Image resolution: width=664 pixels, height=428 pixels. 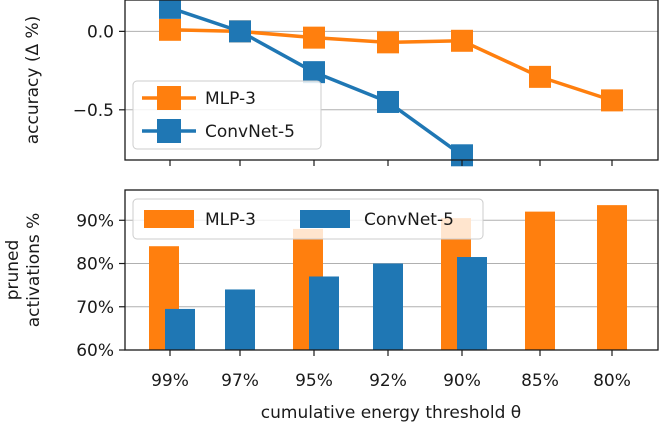 What do you see at coordinates (325, 219) in the screenshot?
I see `legend-convnet5-swatch` at bounding box center [325, 219].